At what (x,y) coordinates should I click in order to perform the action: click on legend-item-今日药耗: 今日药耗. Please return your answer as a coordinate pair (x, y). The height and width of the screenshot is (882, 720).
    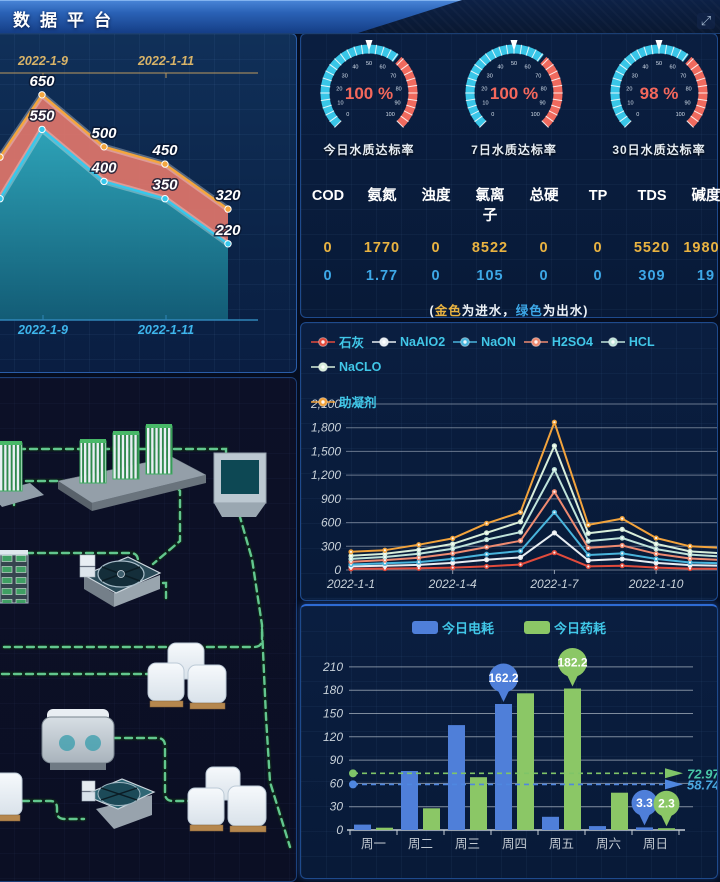
    Looking at the image, I should click on (565, 627).